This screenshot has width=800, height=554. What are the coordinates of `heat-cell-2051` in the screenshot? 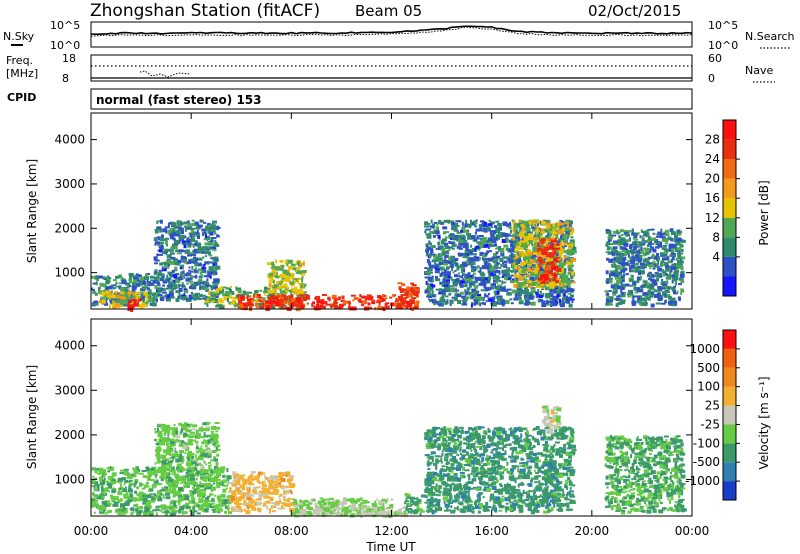 It's located at (496, 292).